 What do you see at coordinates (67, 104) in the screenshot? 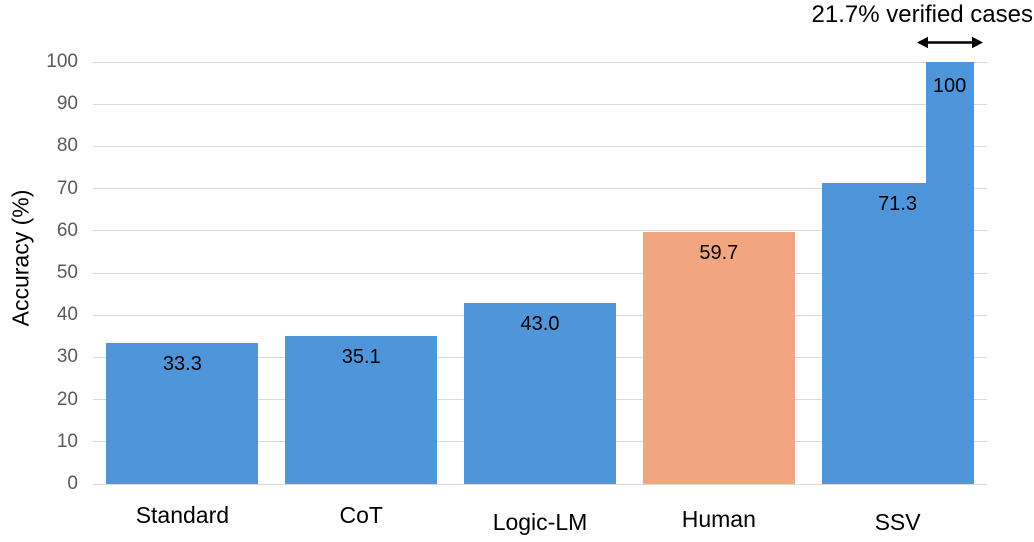
I see `y-tick-label: 90` at bounding box center [67, 104].